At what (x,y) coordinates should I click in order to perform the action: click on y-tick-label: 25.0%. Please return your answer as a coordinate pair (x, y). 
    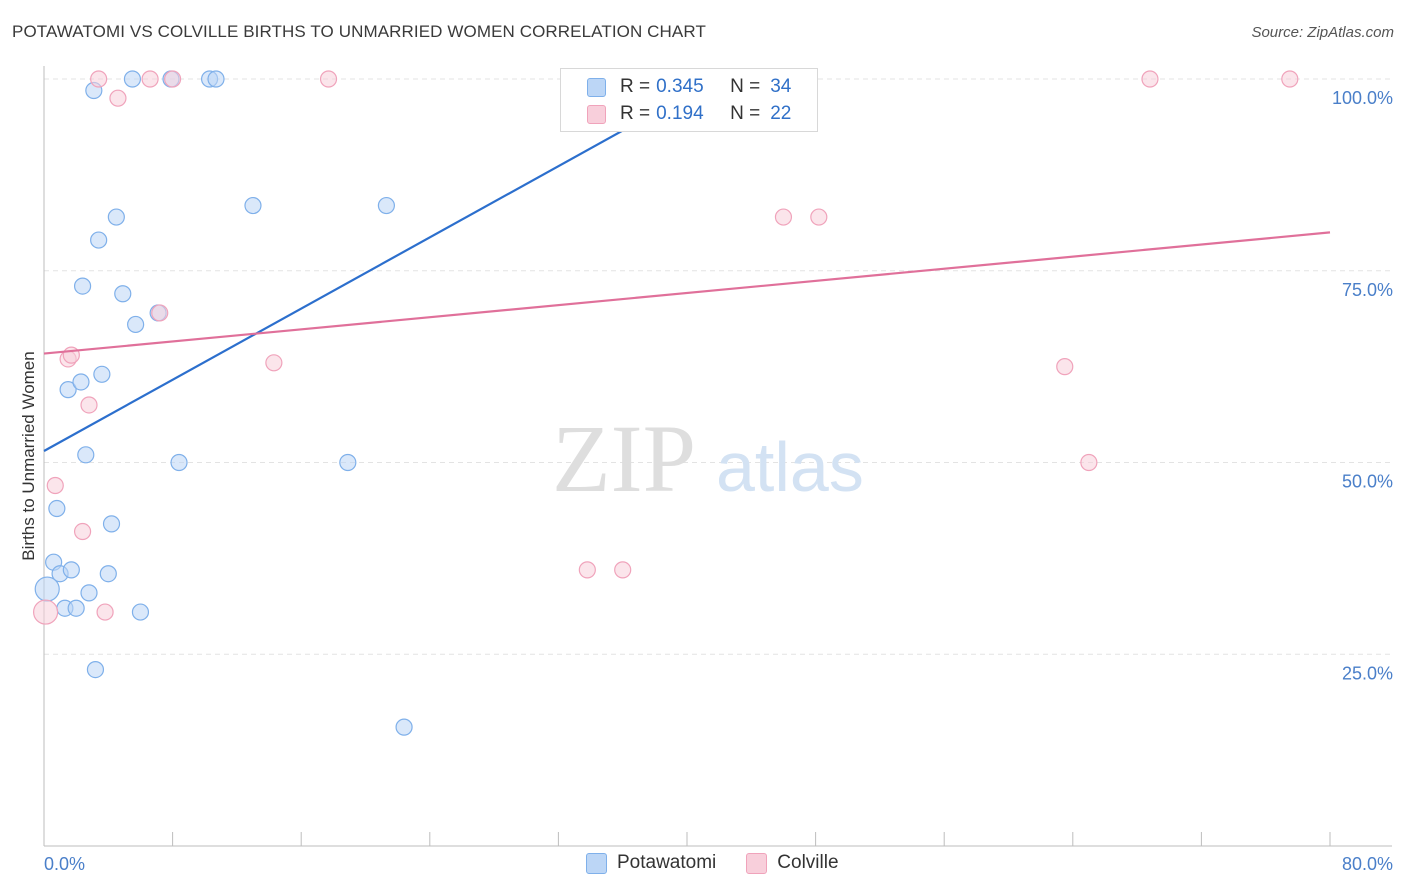
    Looking at the image, I should click on (1367, 673).